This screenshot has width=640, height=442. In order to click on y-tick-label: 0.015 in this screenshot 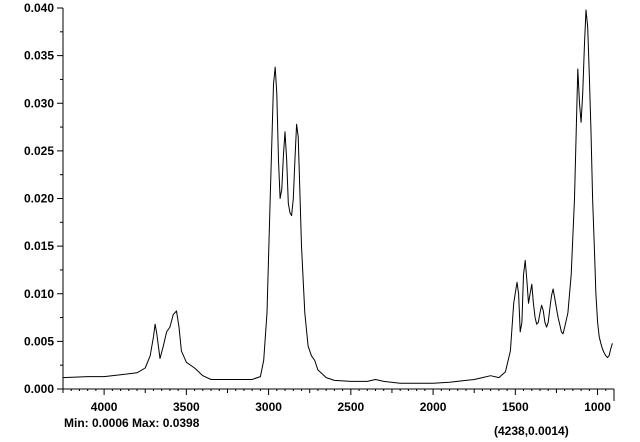, I will do `click(39, 246)`.